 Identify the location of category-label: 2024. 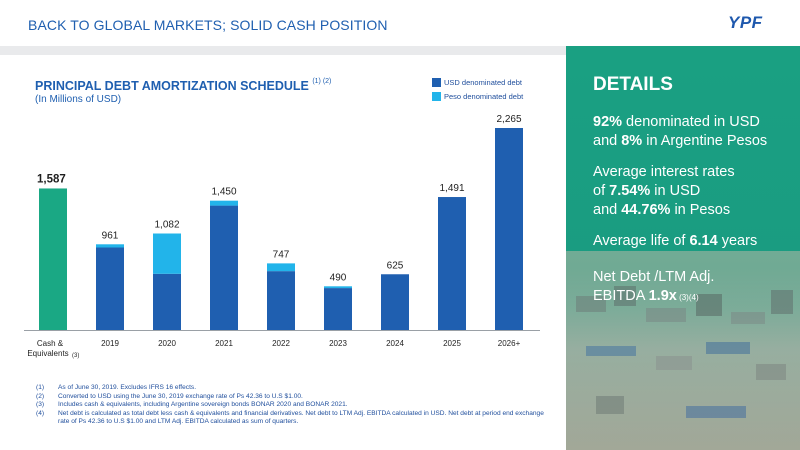
(395, 343).